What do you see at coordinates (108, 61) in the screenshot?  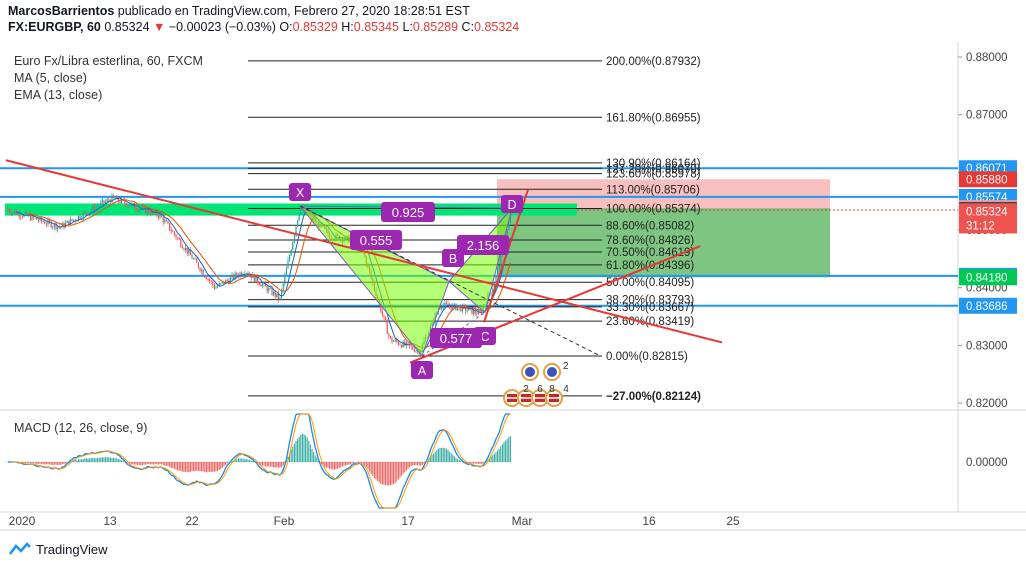 I see `series-legend: Euro Fx/Libra esterlina, 60, FXCM` at bounding box center [108, 61].